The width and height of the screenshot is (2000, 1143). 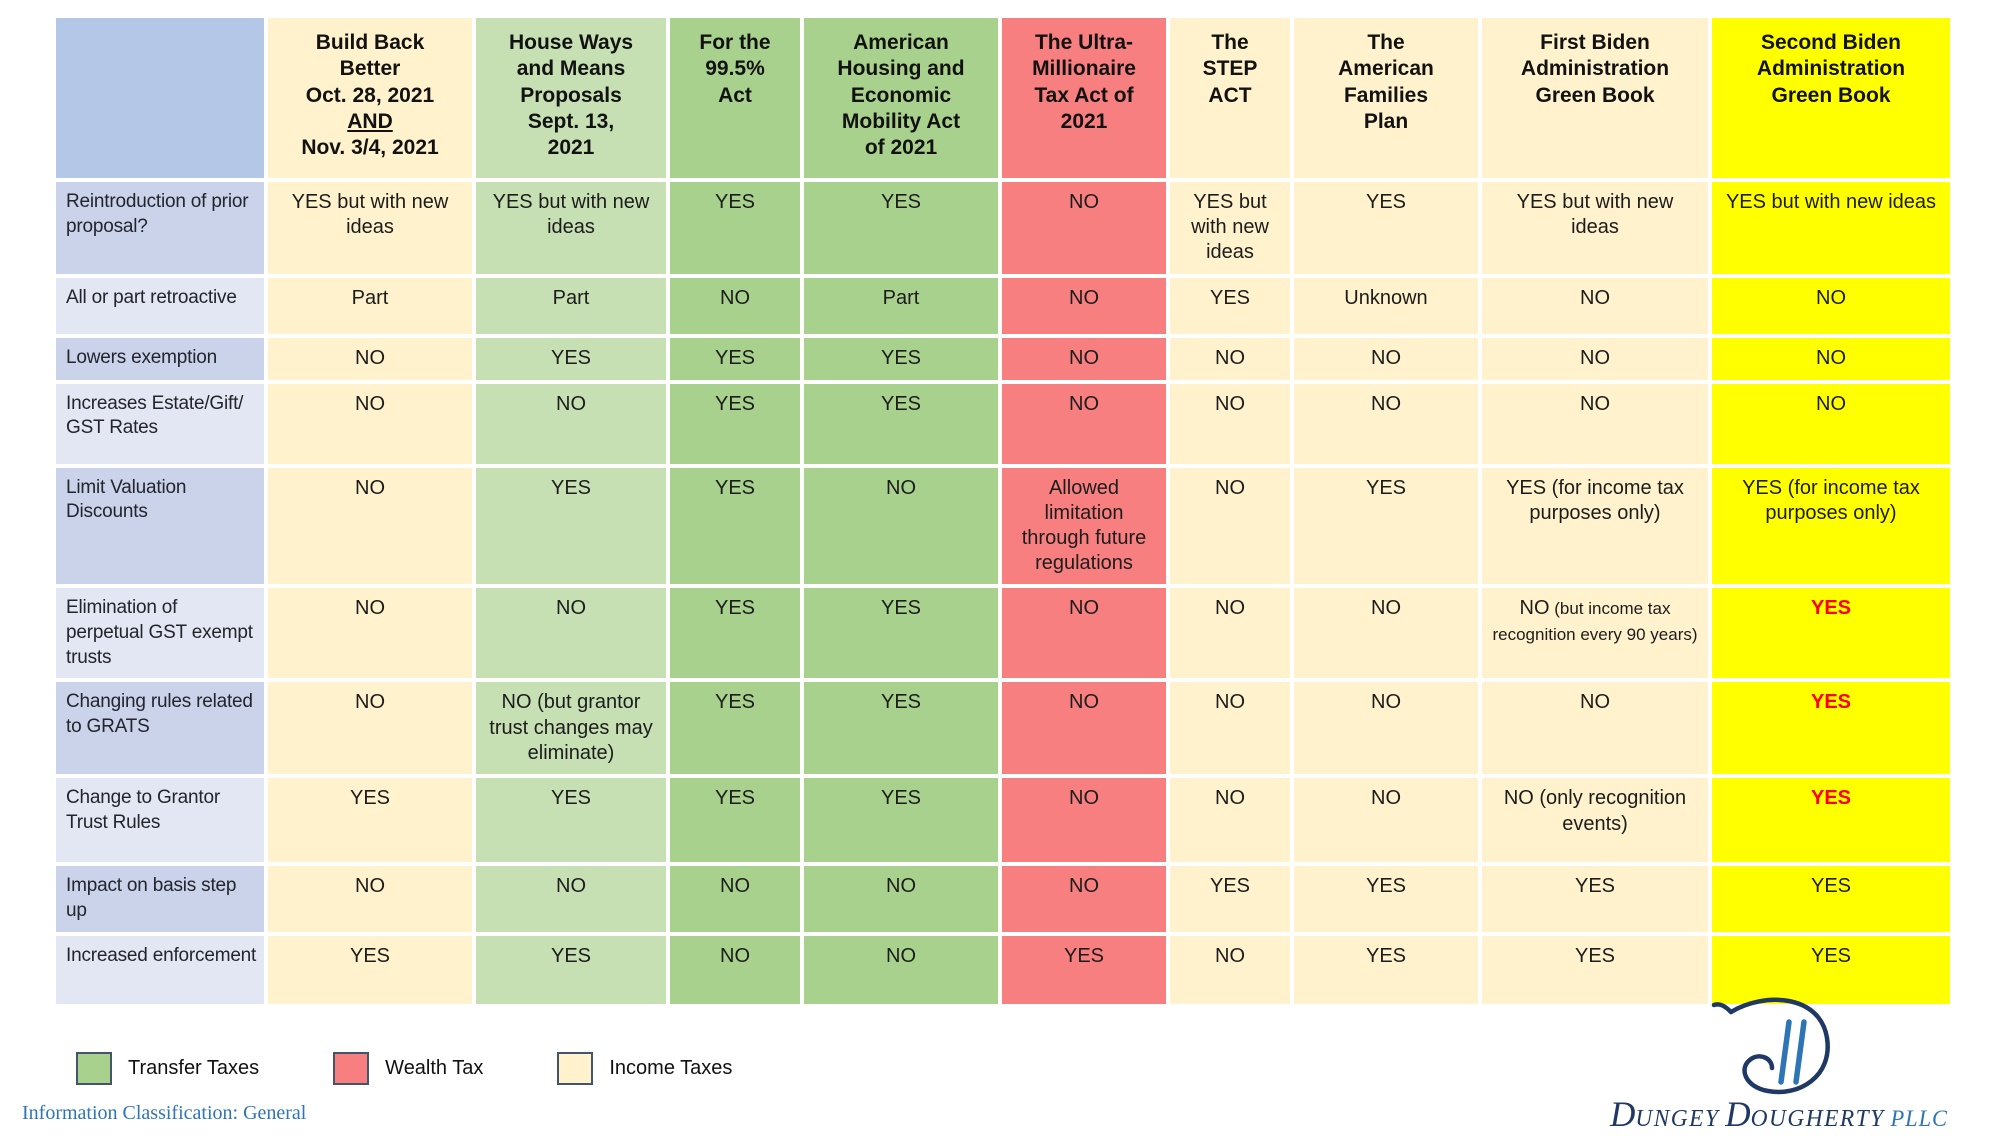 I want to click on legend-item-income-taxes: Income Taxes, so click(x=645, y=1068).